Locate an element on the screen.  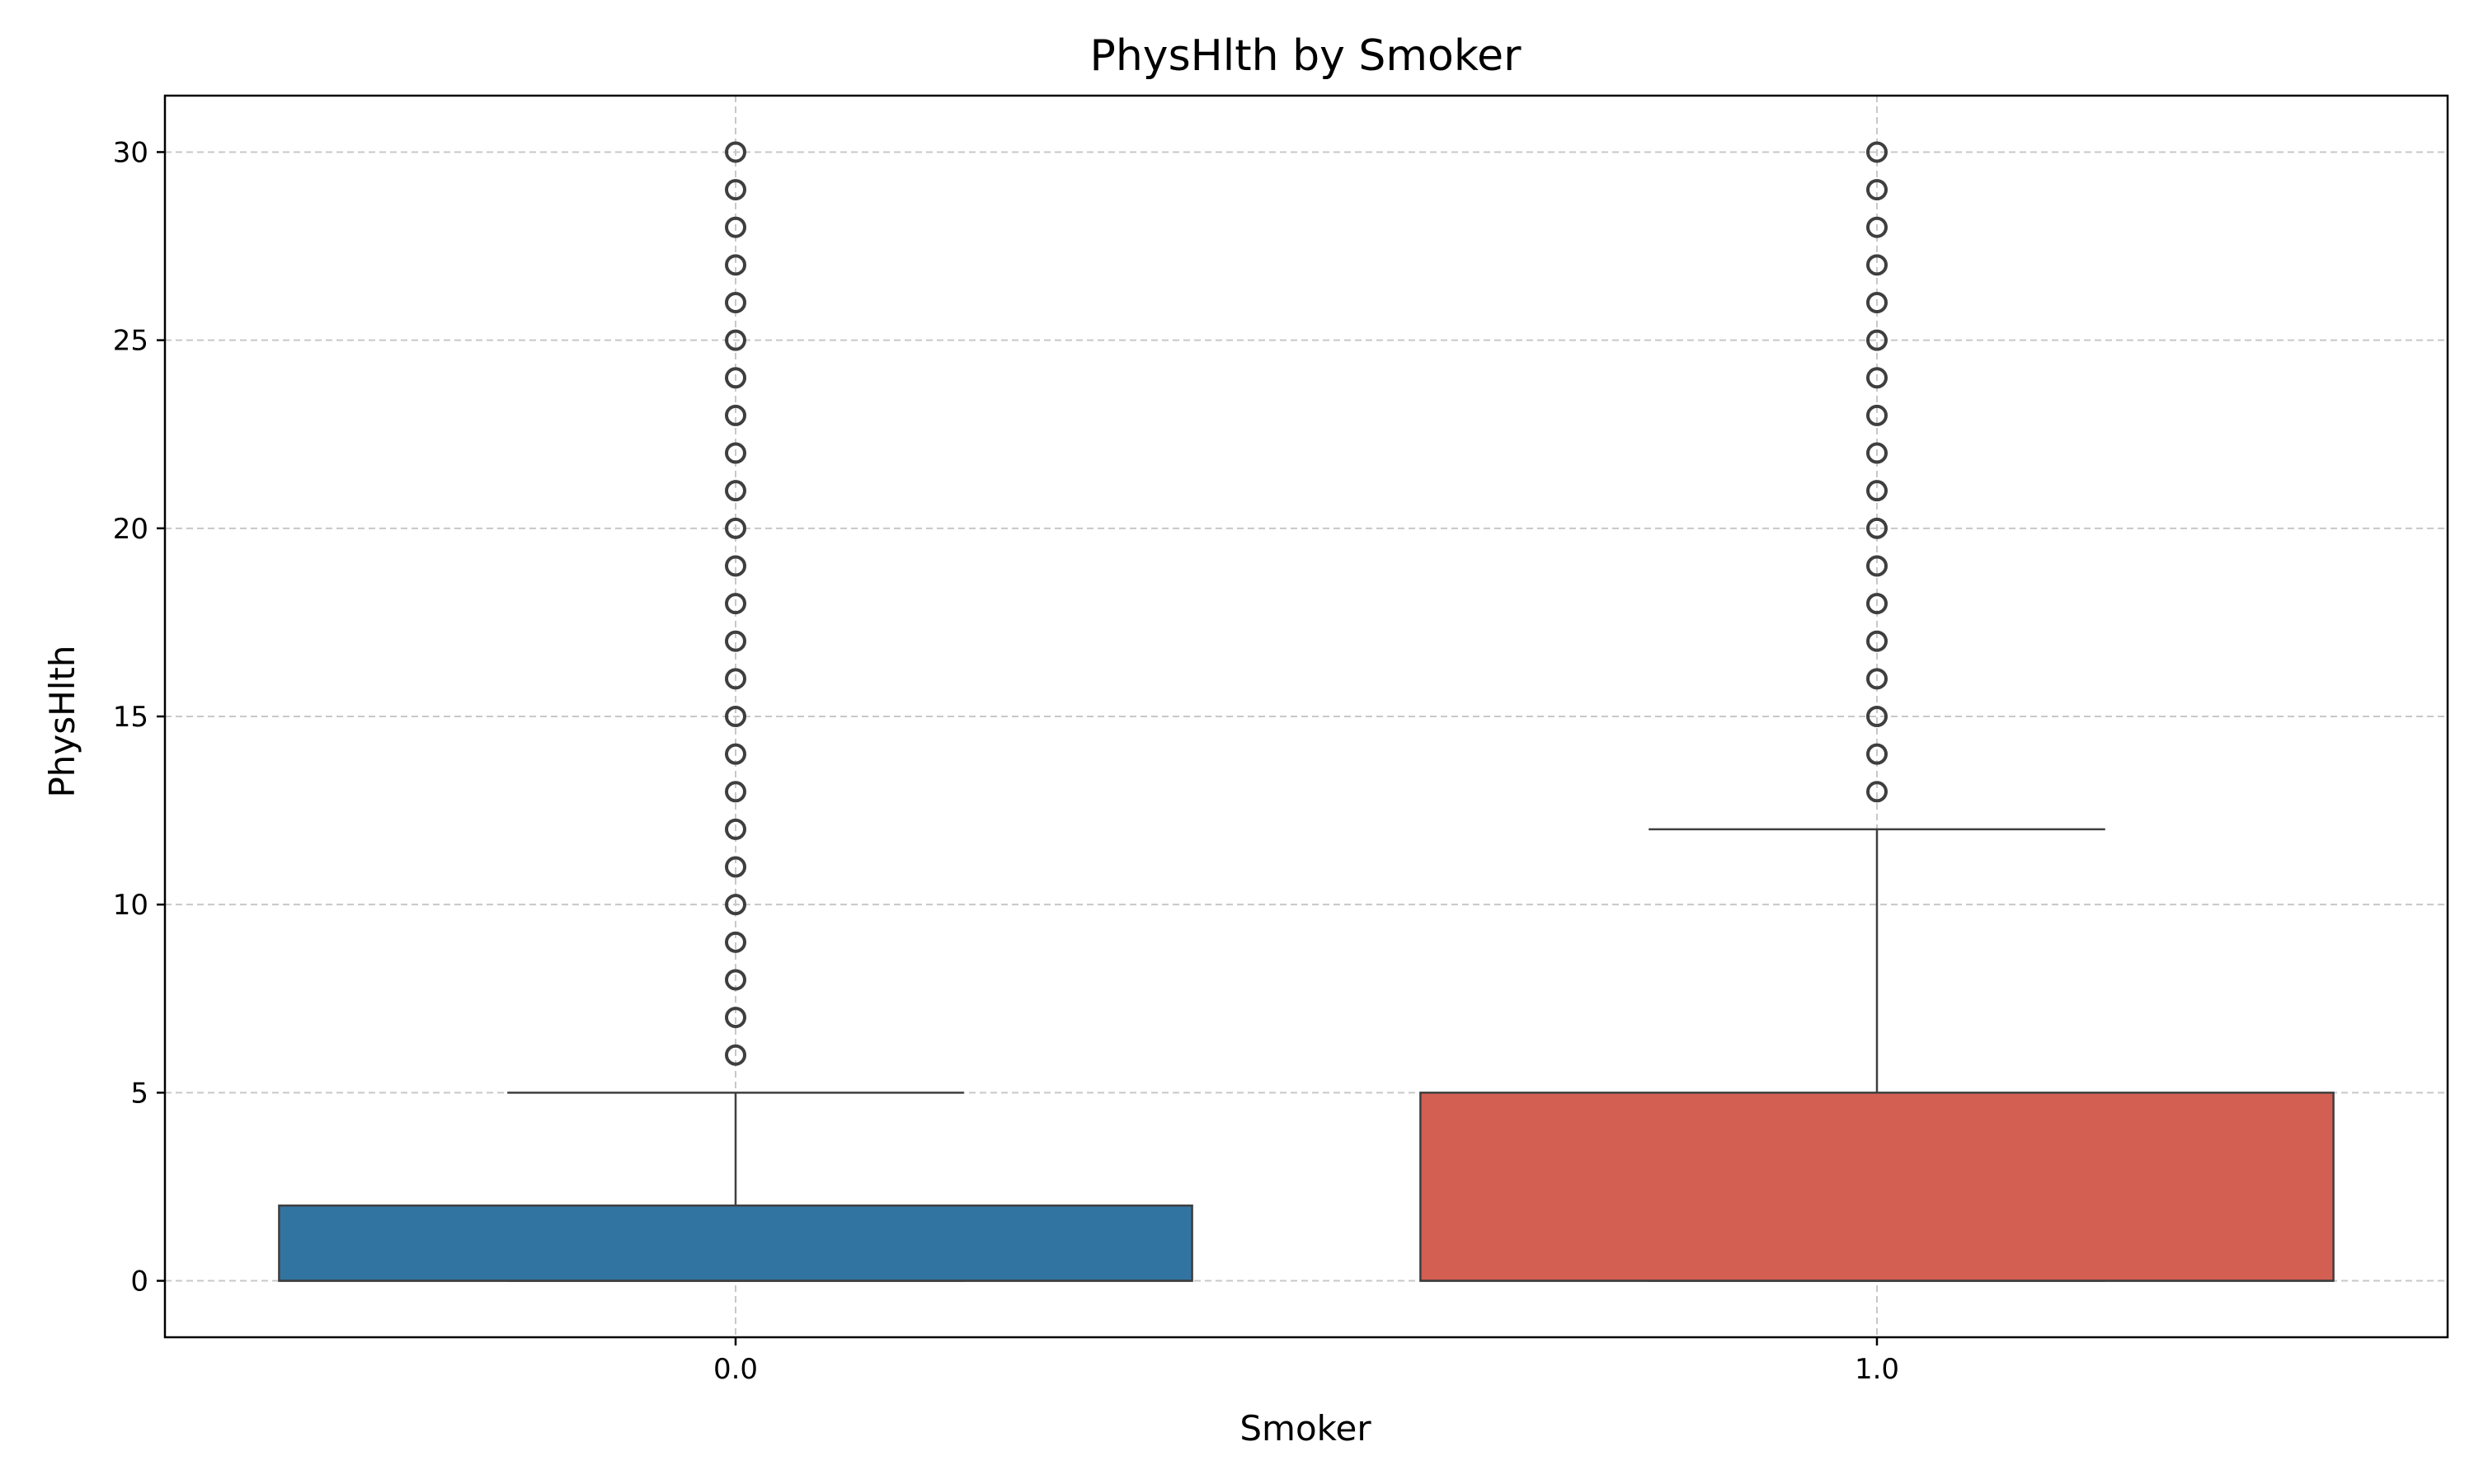
y-tick-label: 30 is located at coordinates (130, 152).